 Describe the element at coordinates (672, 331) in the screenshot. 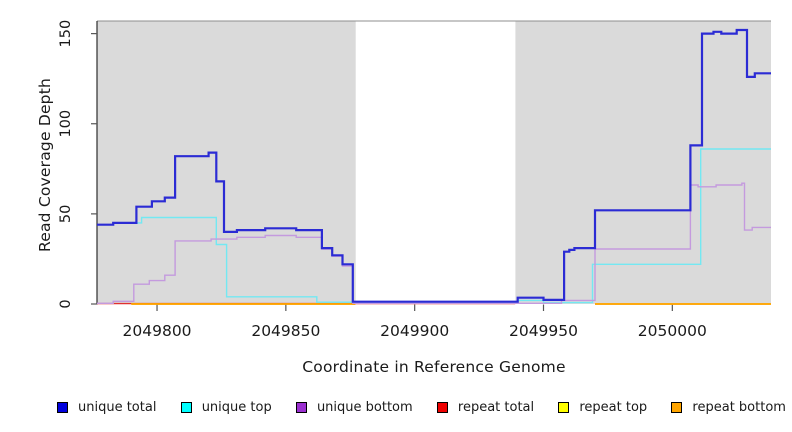

I see `x-tick-label: 2050000` at that location.